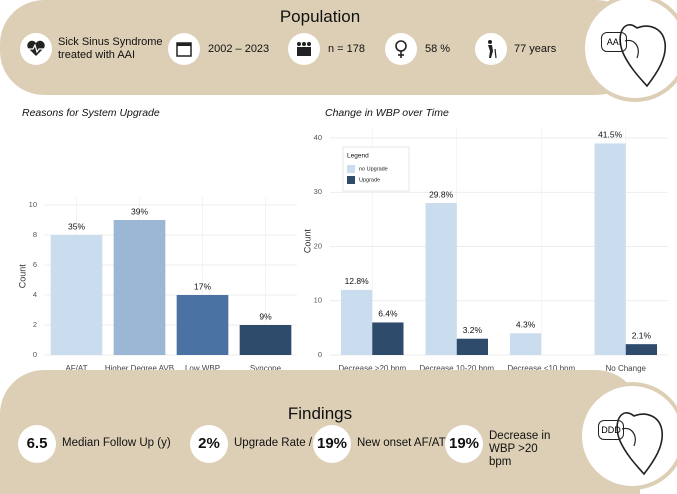 The width and height of the screenshot is (677, 494). Describe the element at coordinates (37, 444) in the screenshot. I see `finding-value: 6.5` at that location.